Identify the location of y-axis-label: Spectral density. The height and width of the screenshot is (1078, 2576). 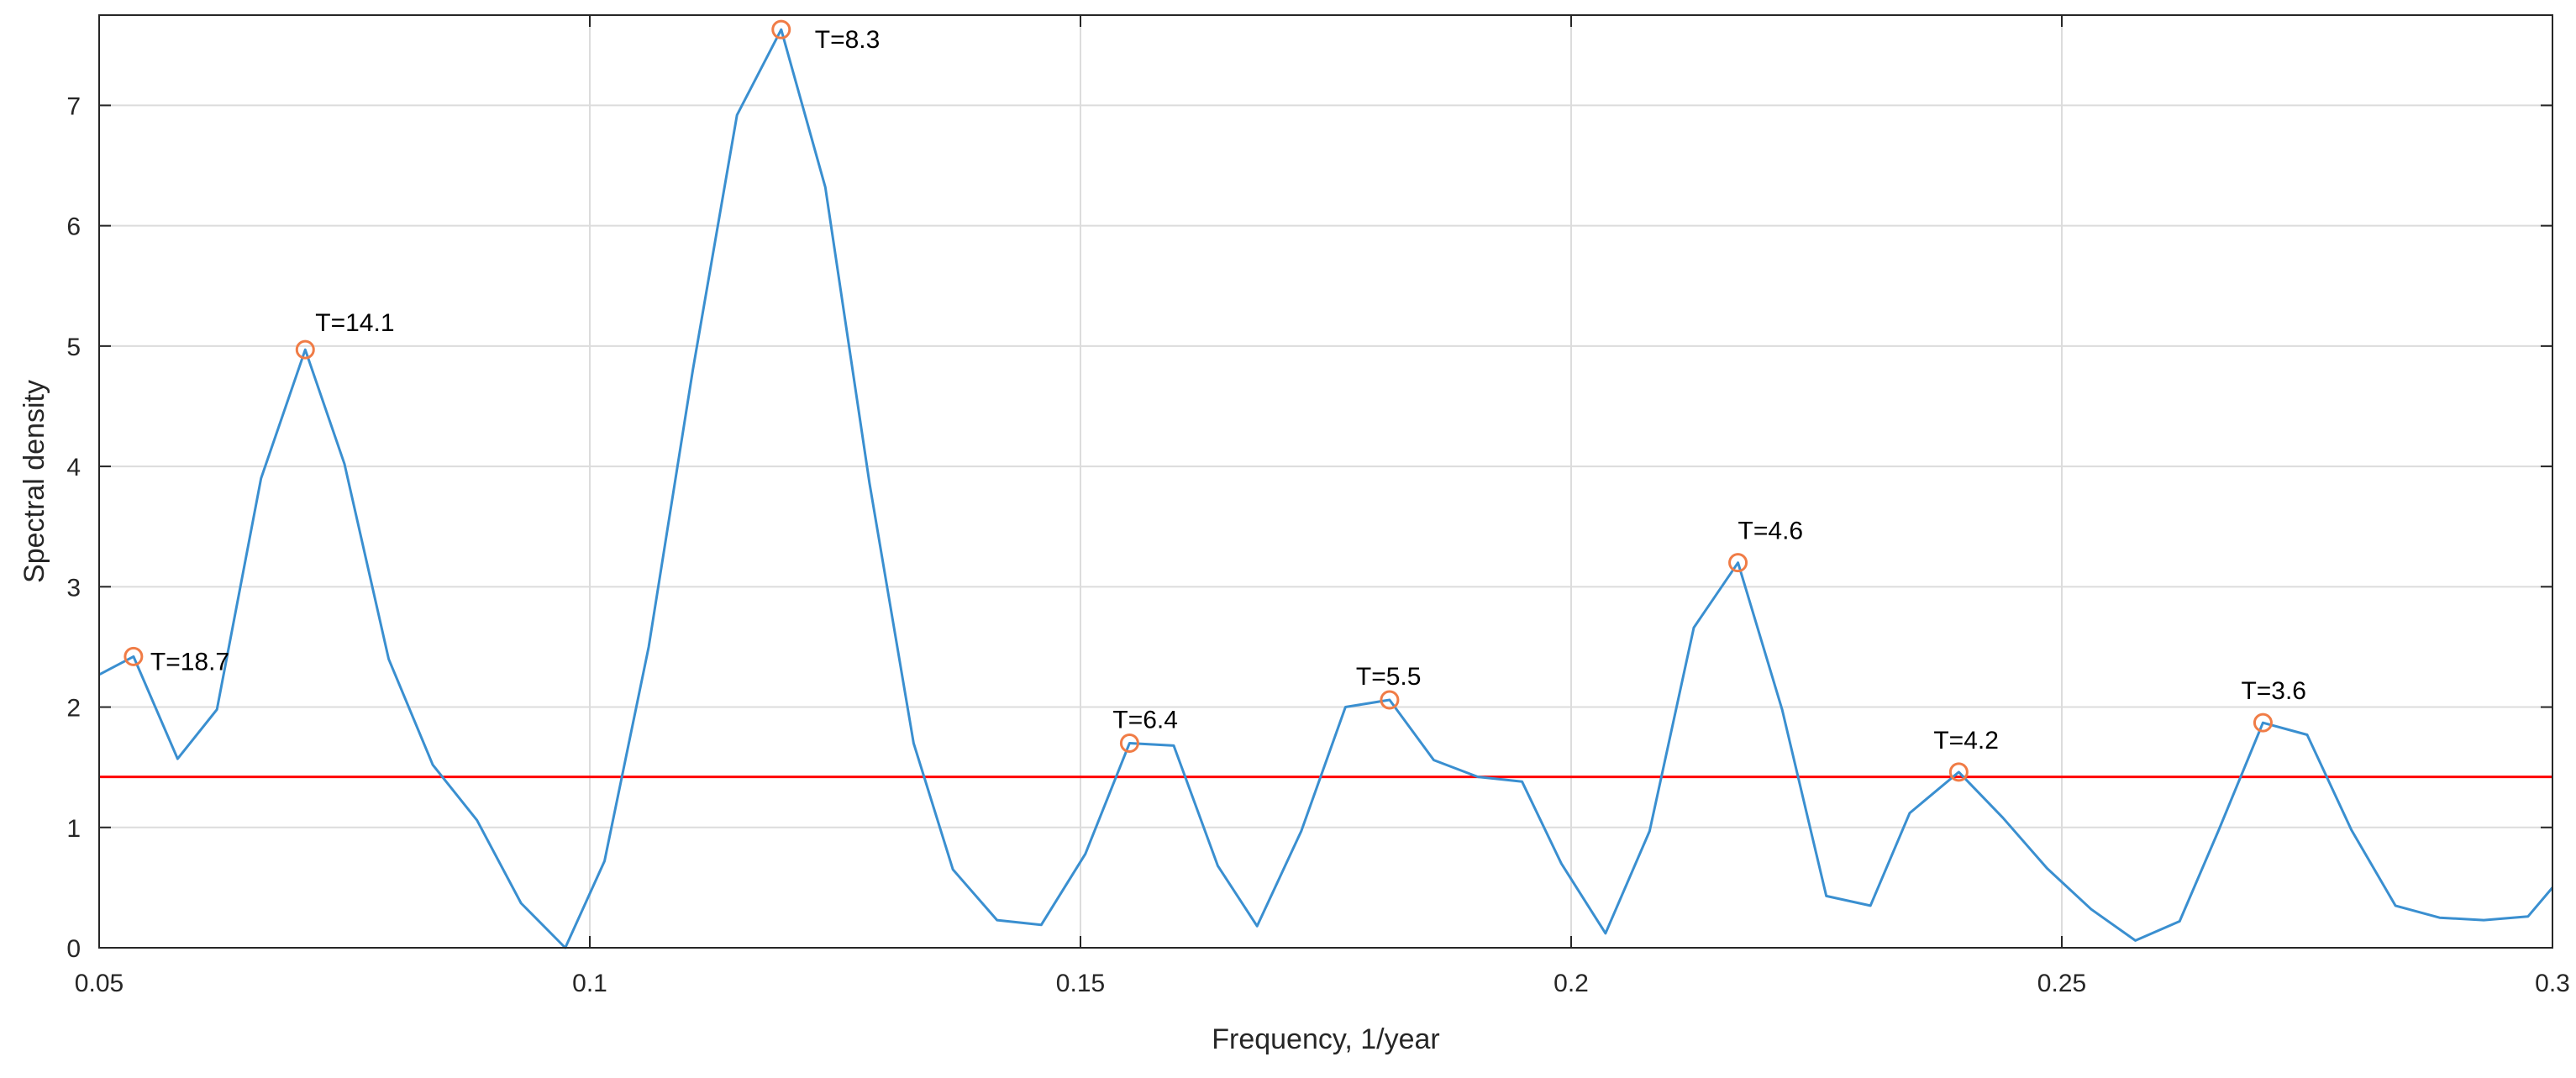
(34, 481).